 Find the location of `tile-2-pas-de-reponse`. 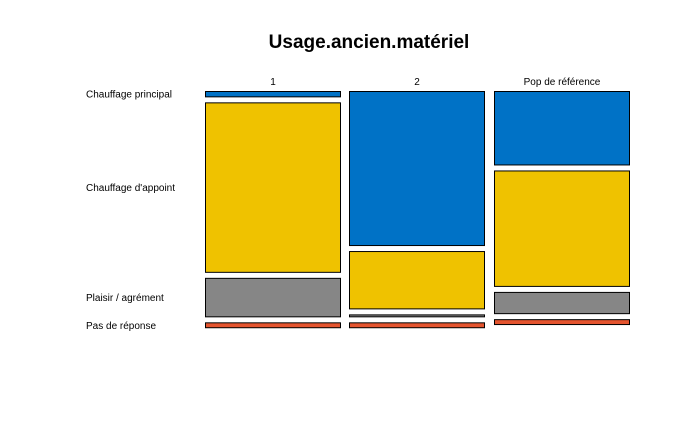

tile-2-pas-de-reponse is located at coordinates (417, 325).